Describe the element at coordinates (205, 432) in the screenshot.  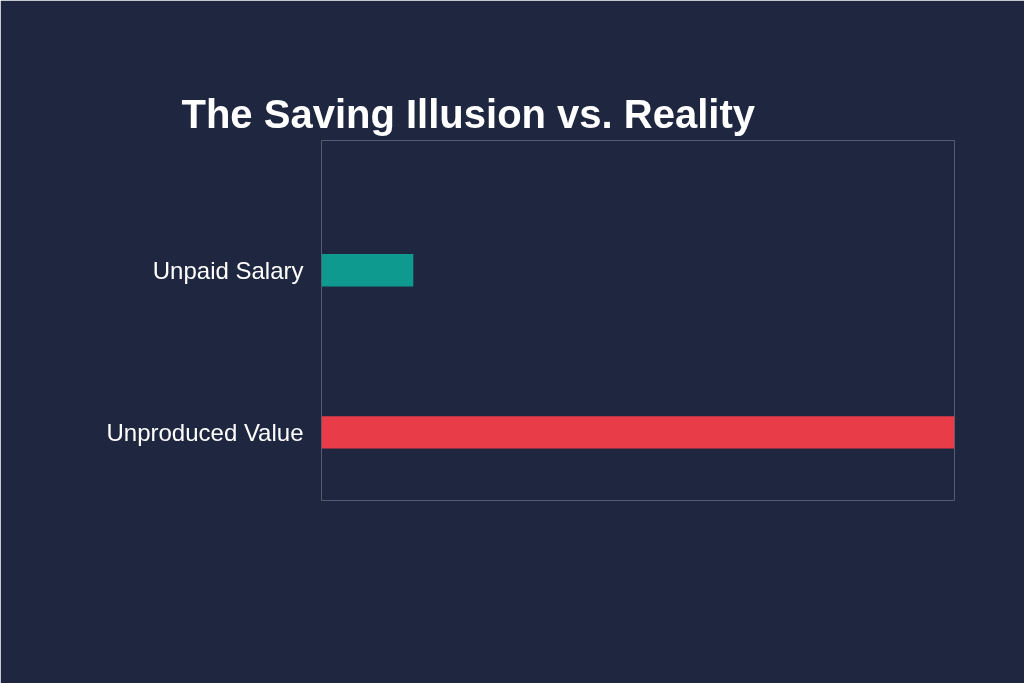
I see `y-tick-label: Unproduced Value` at that location.